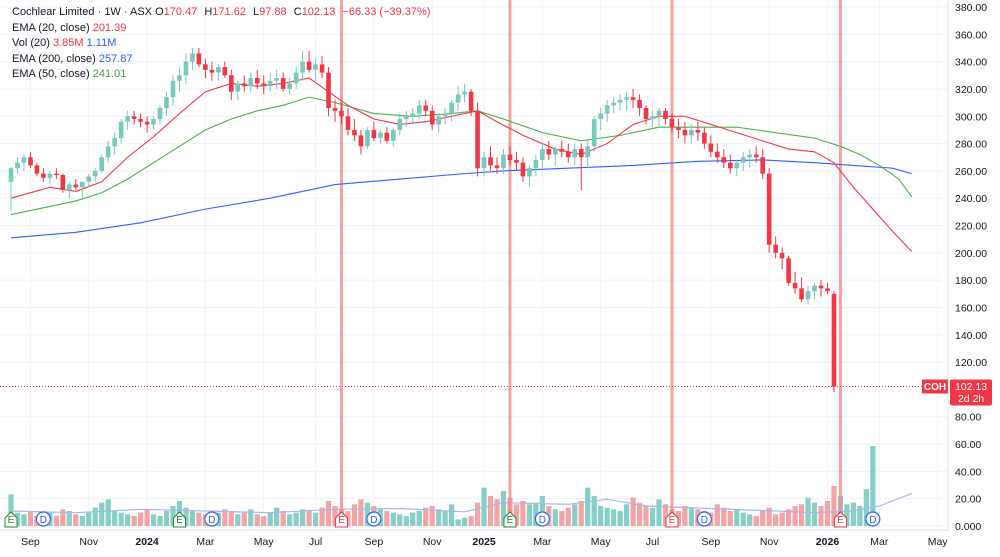  I want to click on price-tag, so click(971, 392).